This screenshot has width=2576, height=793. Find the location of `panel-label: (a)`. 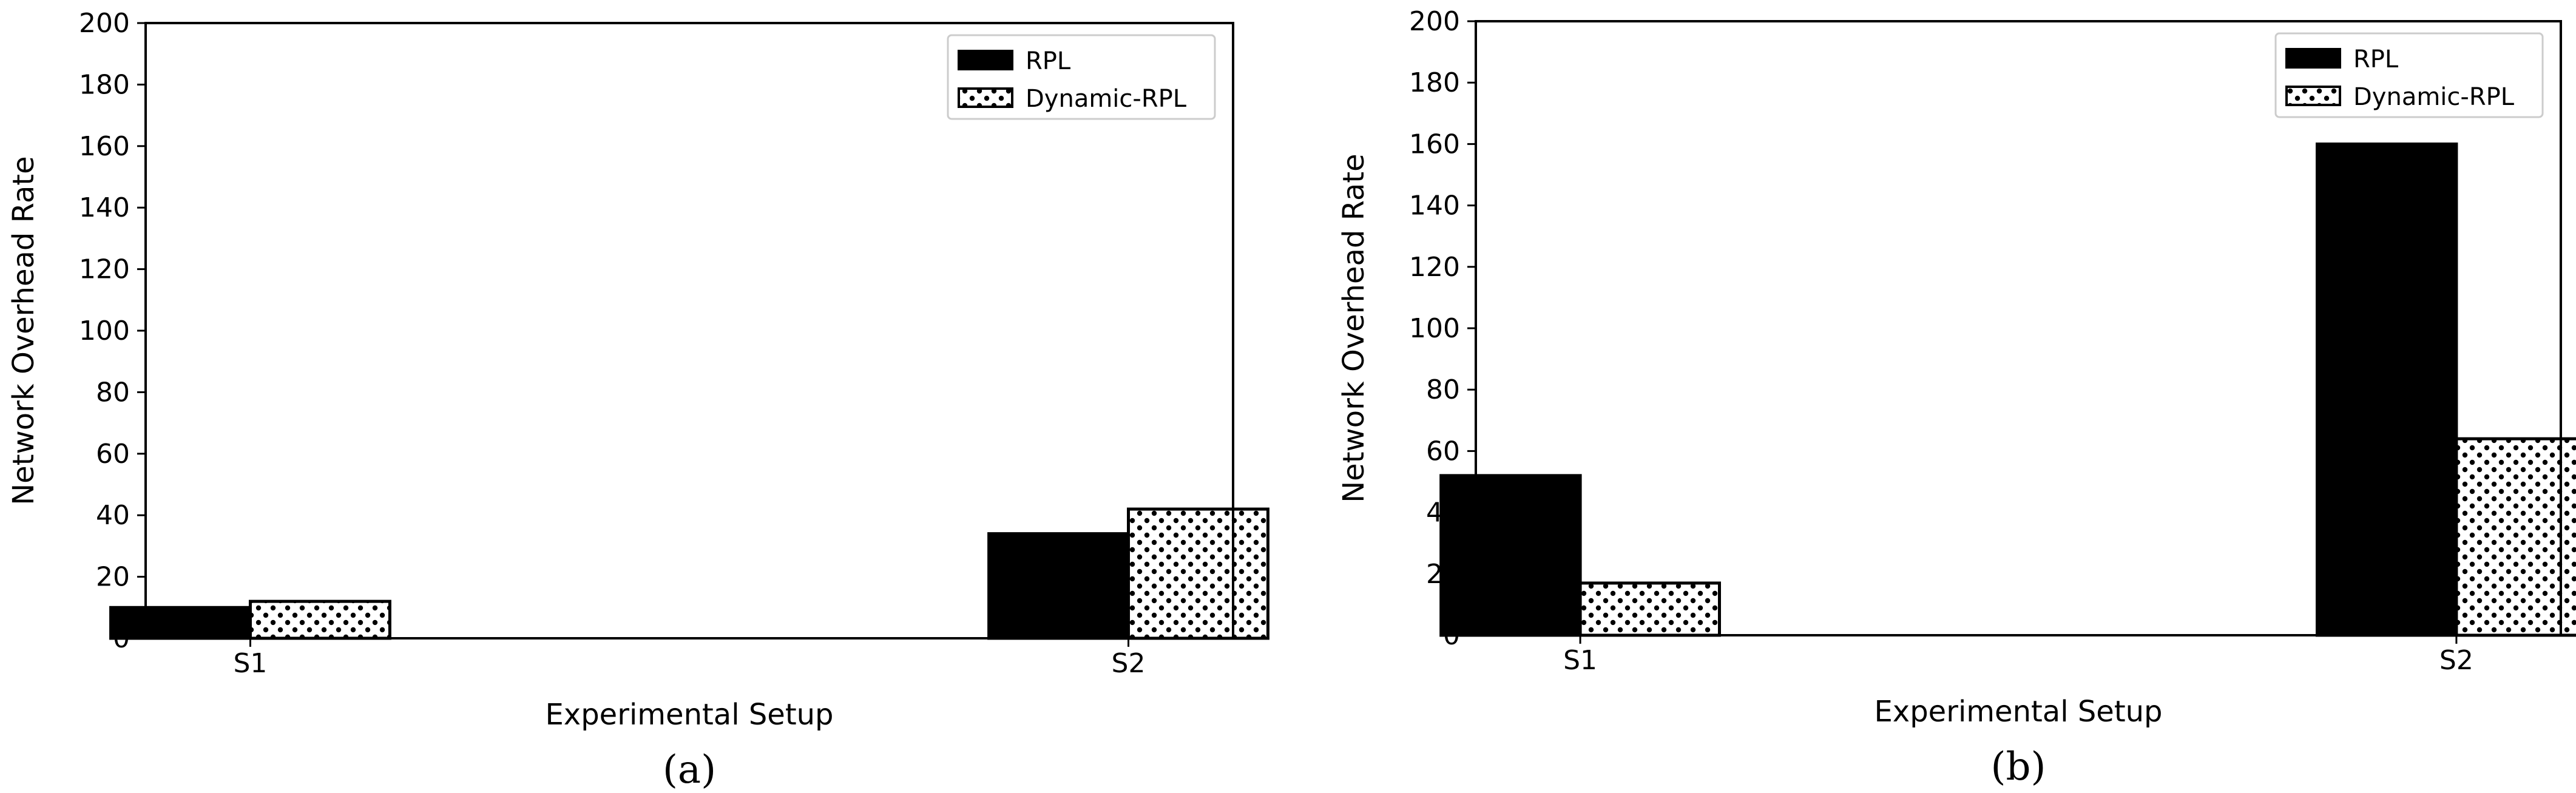

panel-label: (a) is located at coordinates (689, 770).